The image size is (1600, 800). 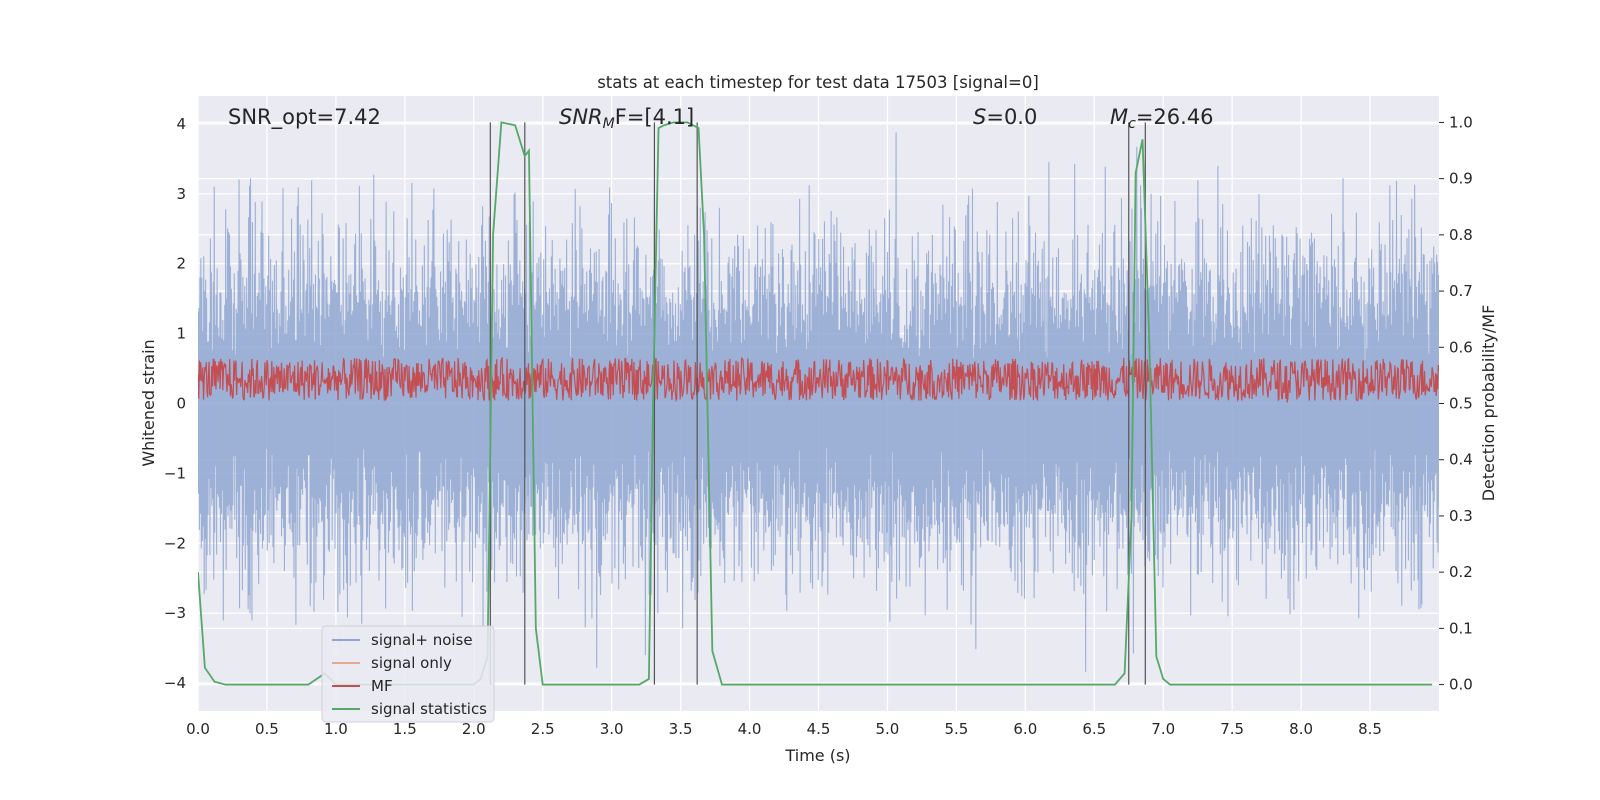 What do you see at coordinates (1488, 403) in the screenshot?
I see `right-y-axis-label: Detection probability/MF` at bounding box center [1488, 403].